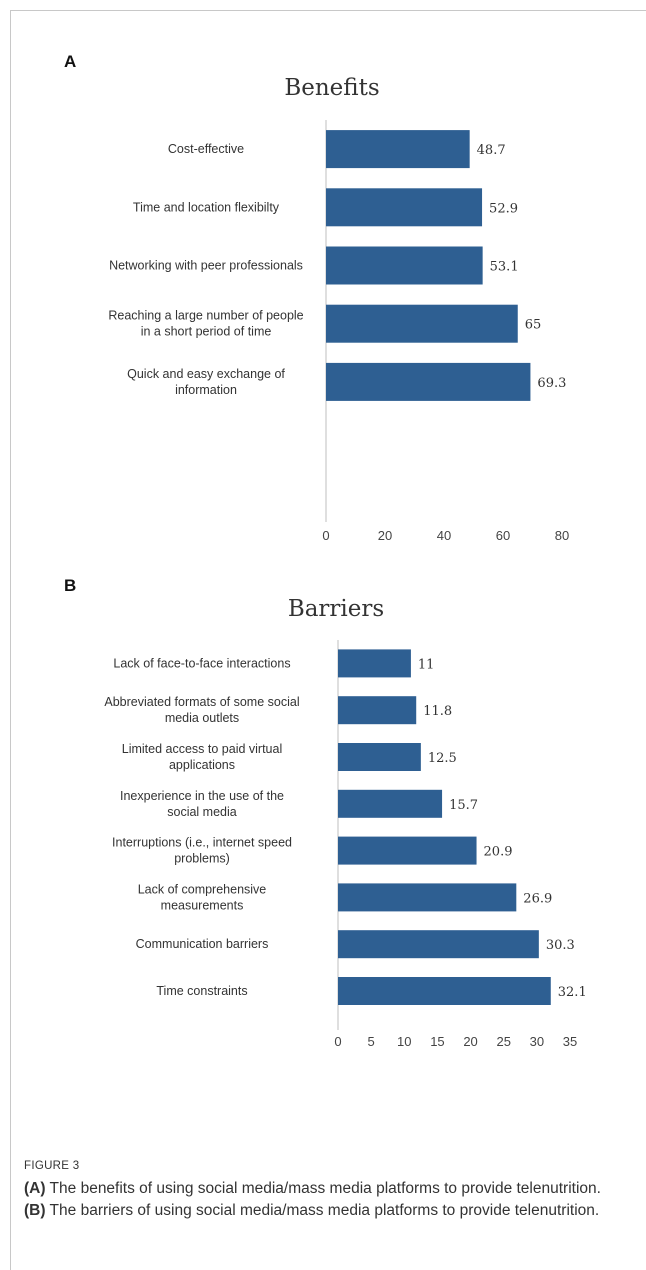  I want to click on chart-b-value-label-0: 11, so click(426, 664).